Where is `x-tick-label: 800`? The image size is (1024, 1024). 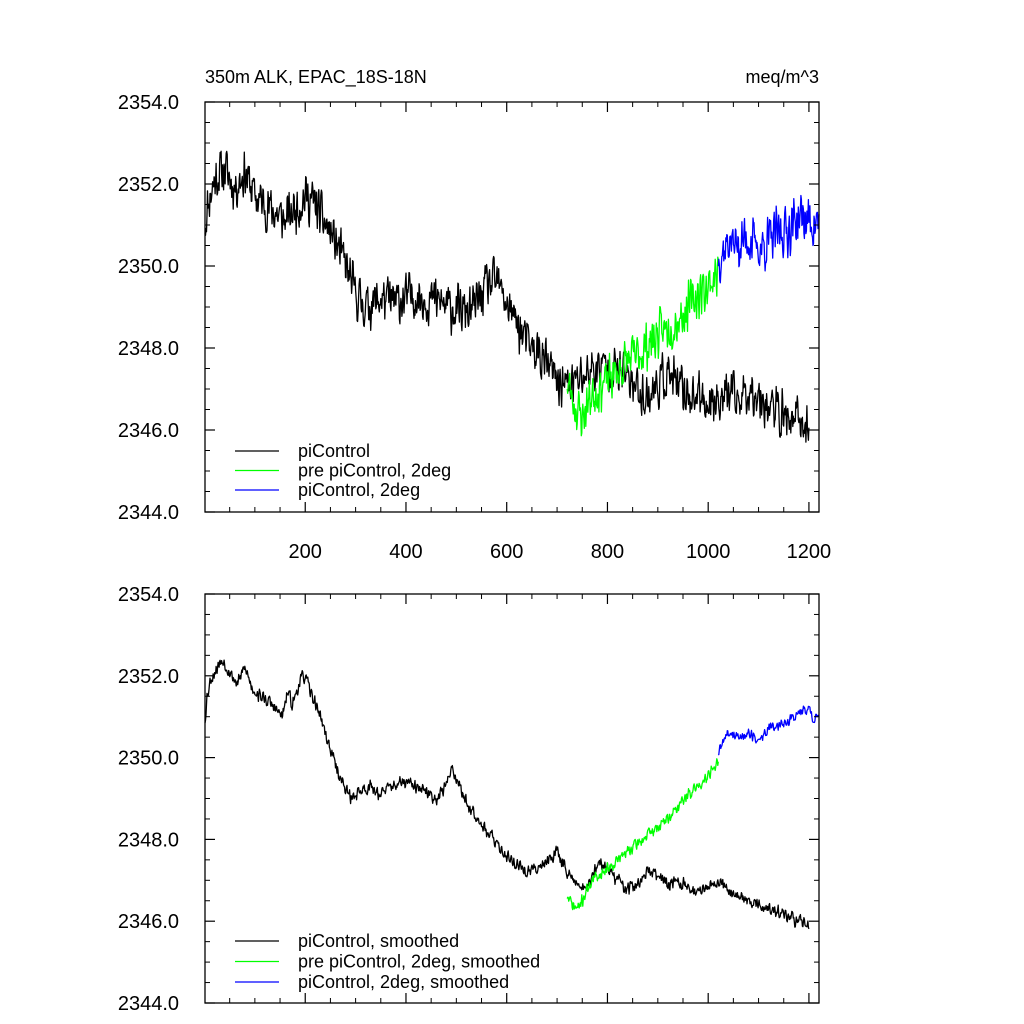 x-tick-label: 800 is located at coordinates (607, 552).